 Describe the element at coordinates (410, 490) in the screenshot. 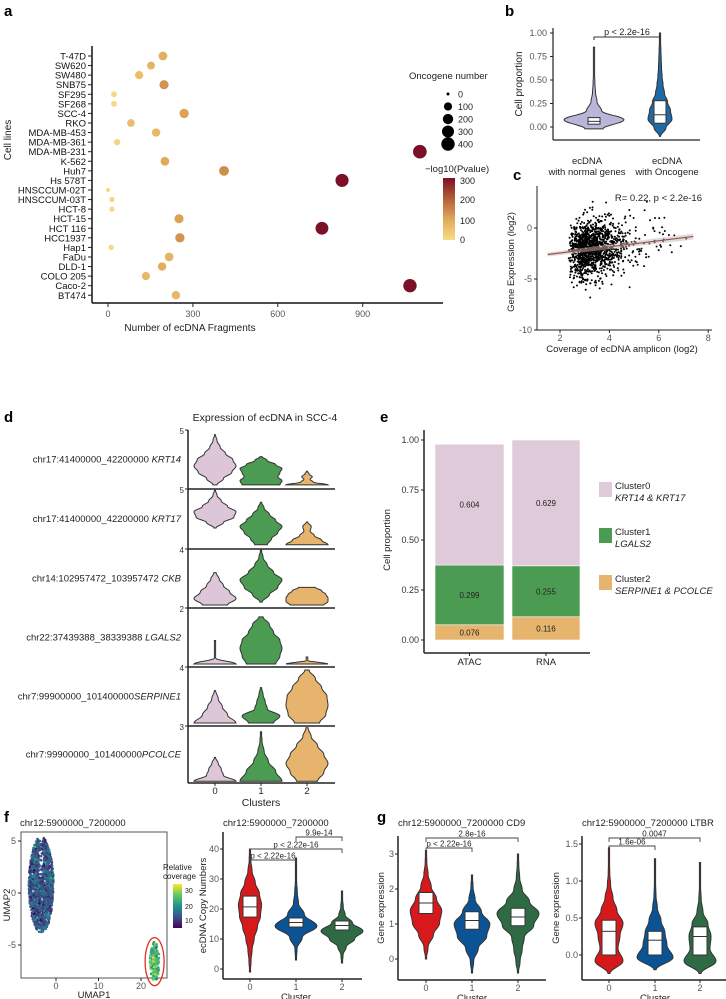

I see `e-y-tick-label: 0.75` at that location.